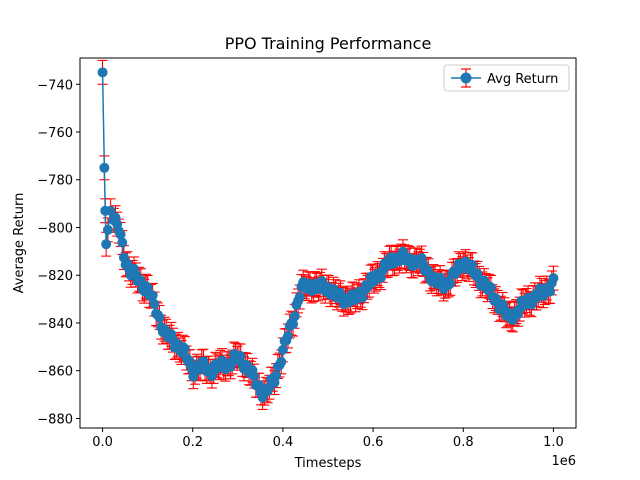 This screenshot has width=640, height=480. I want to click on legend-box, so click(506, 78).